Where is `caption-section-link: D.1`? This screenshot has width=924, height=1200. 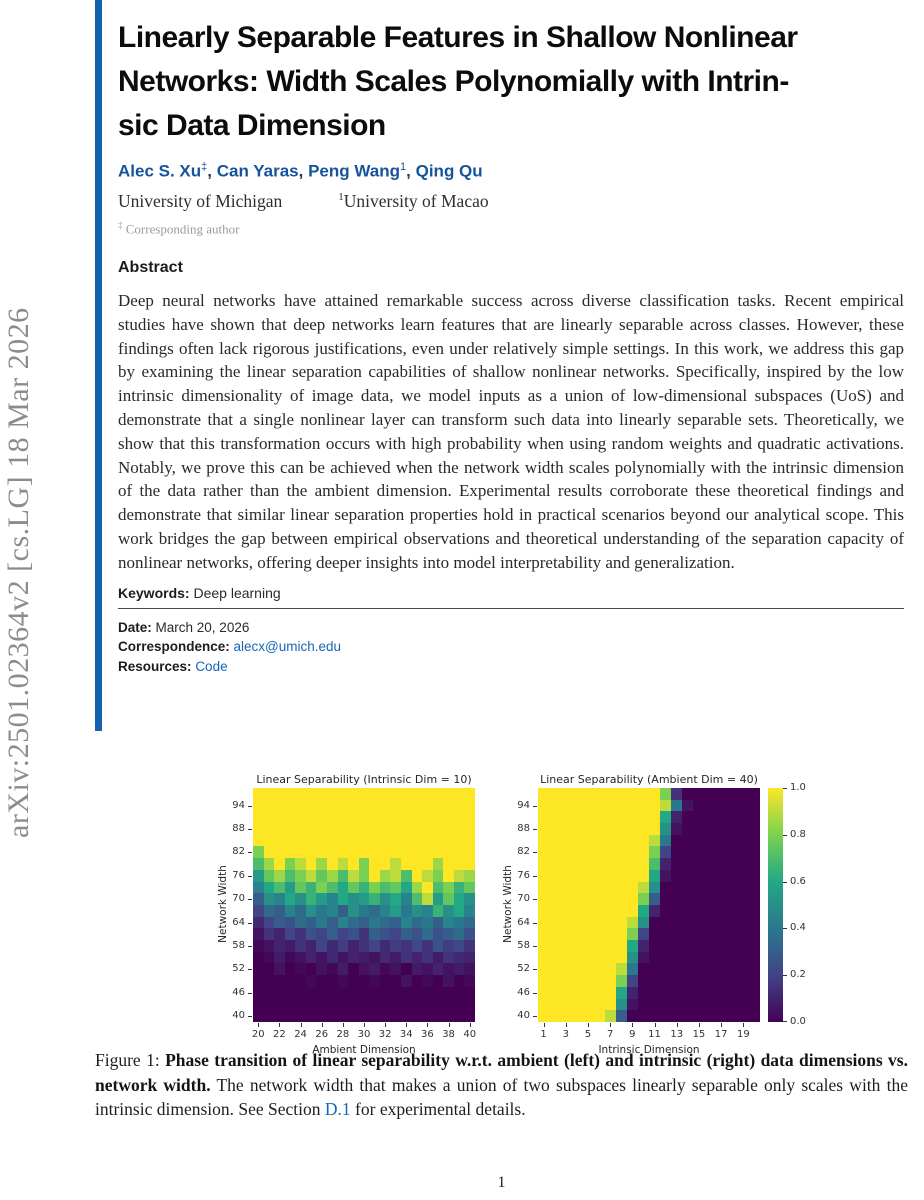
caption-section-link: D.1 is located at coordinates (337, 1109).